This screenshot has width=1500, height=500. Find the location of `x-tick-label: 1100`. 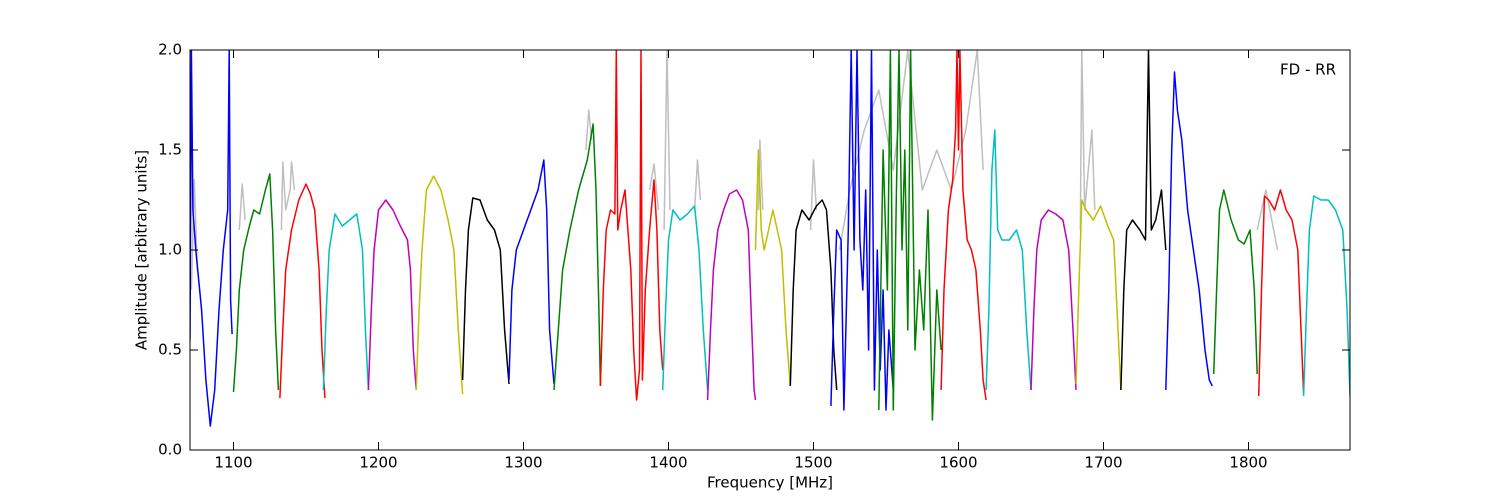

x-tick-label: 1100 is located at coordinates (233, 463).